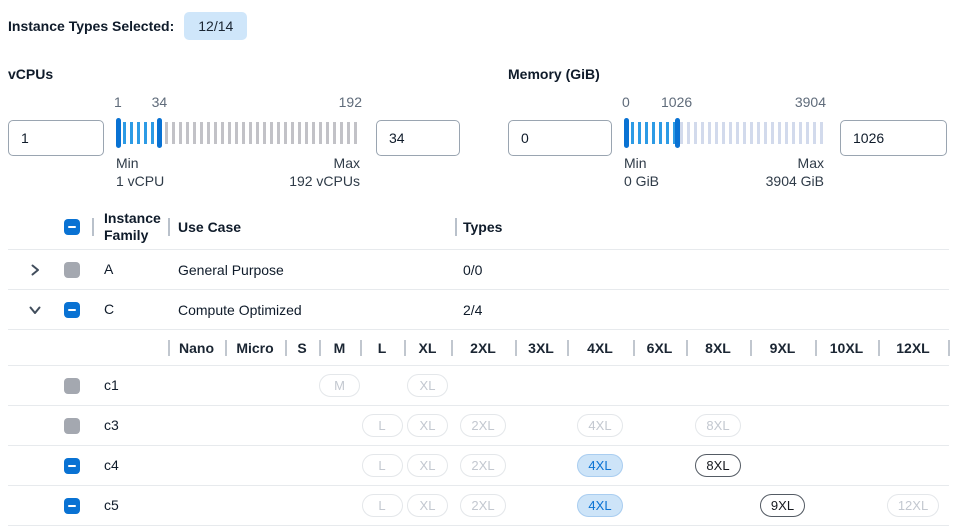 The height and width of the screenshot is (526, 957). Describe the element at coordinates (118, 133) in the screenshot. I see `vcpus-min-handle` at that location.